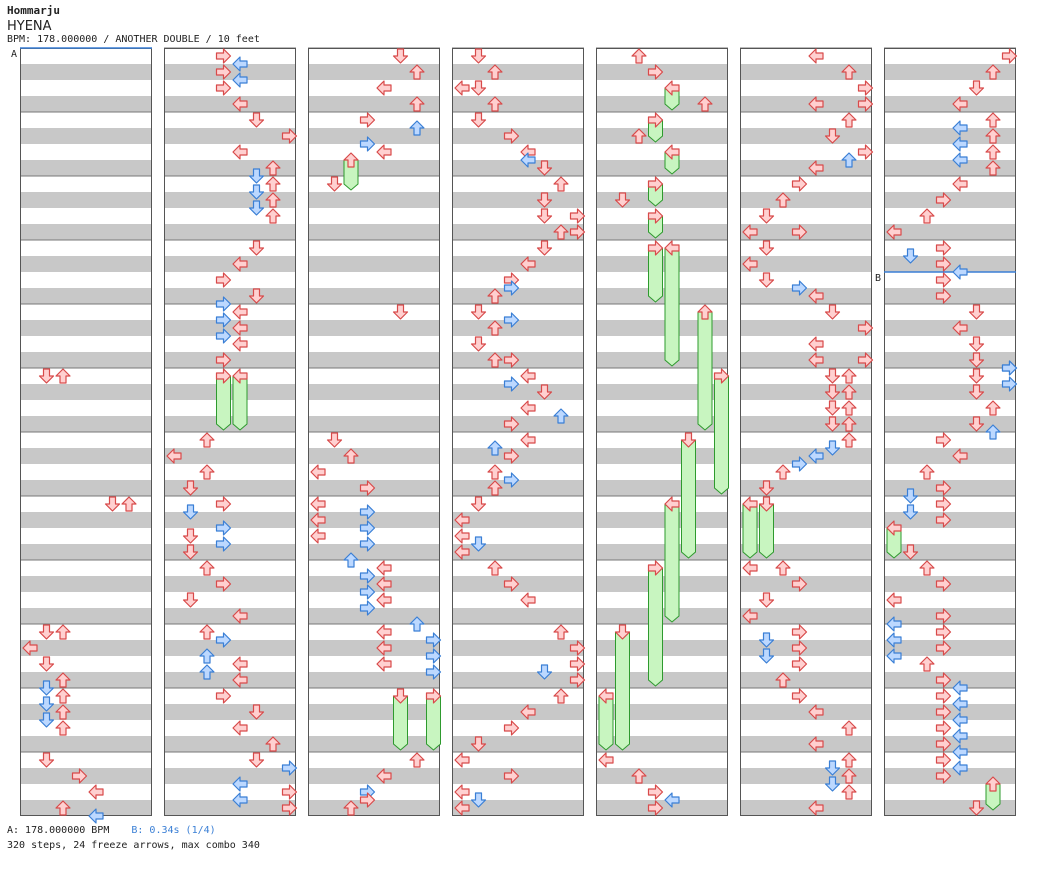  I want to click on chart-column, so click(806, 431).